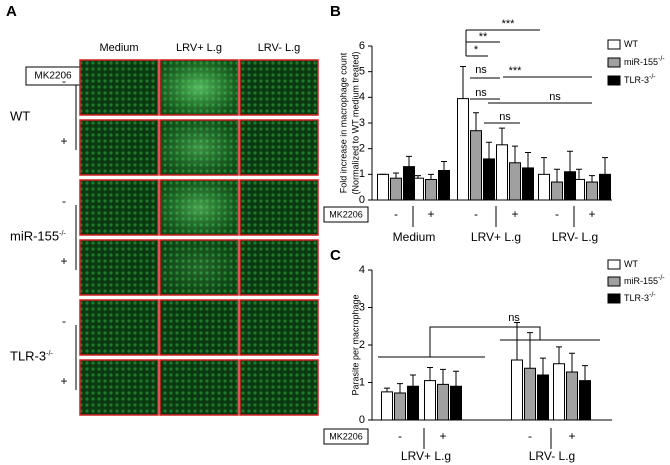 The height and width of the screenshot is (465, 670). I want to click on y-tick-label: 5, so click(362, 72).